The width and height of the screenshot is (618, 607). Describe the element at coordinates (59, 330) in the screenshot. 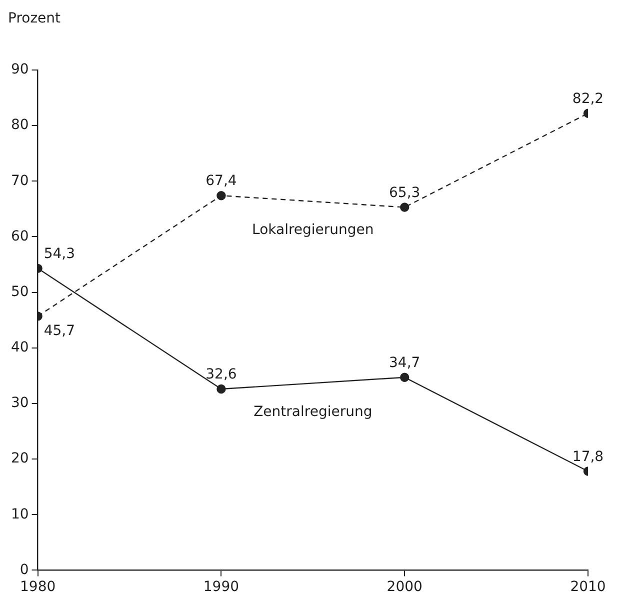

I see `data-label: 45,7` at that location.